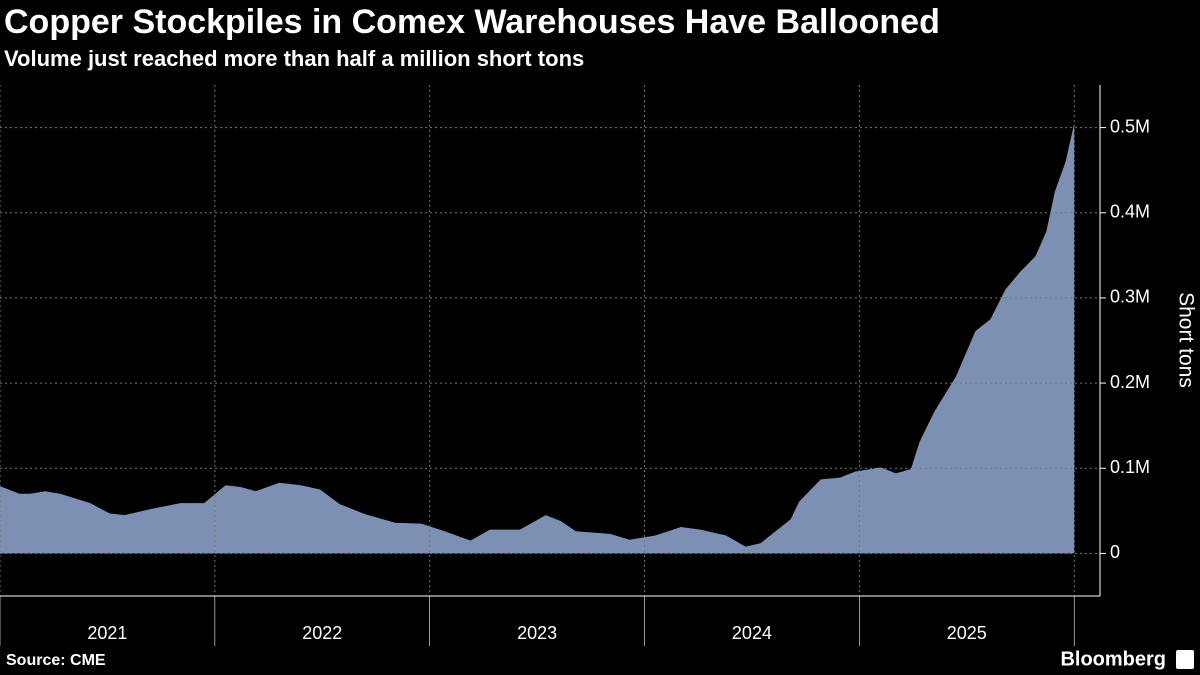  What do you see at coordinates (537, 633) in the screenshot?
I see `x-tick-label: 2023` at bounding box center [537, 633].